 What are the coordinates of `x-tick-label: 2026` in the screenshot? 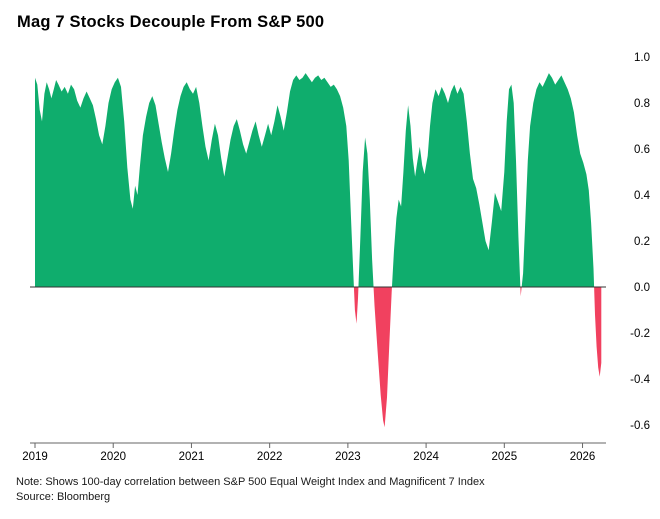 It's located at (583, 457).